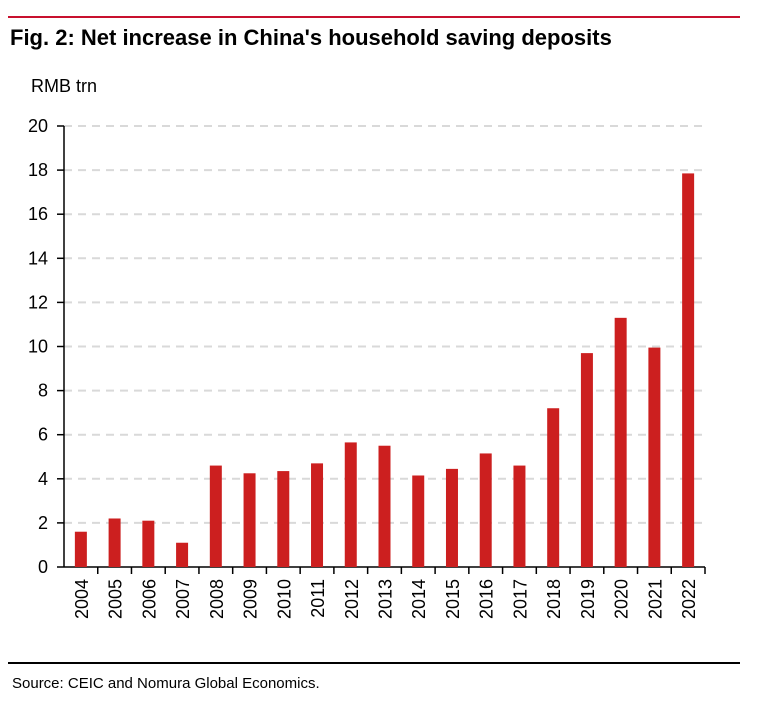 The image size is (763, 710). What do you see at coordinates (38, 170) in the screenshot?
I see `y-tick-label: 18` at bounding box center [38, 170].